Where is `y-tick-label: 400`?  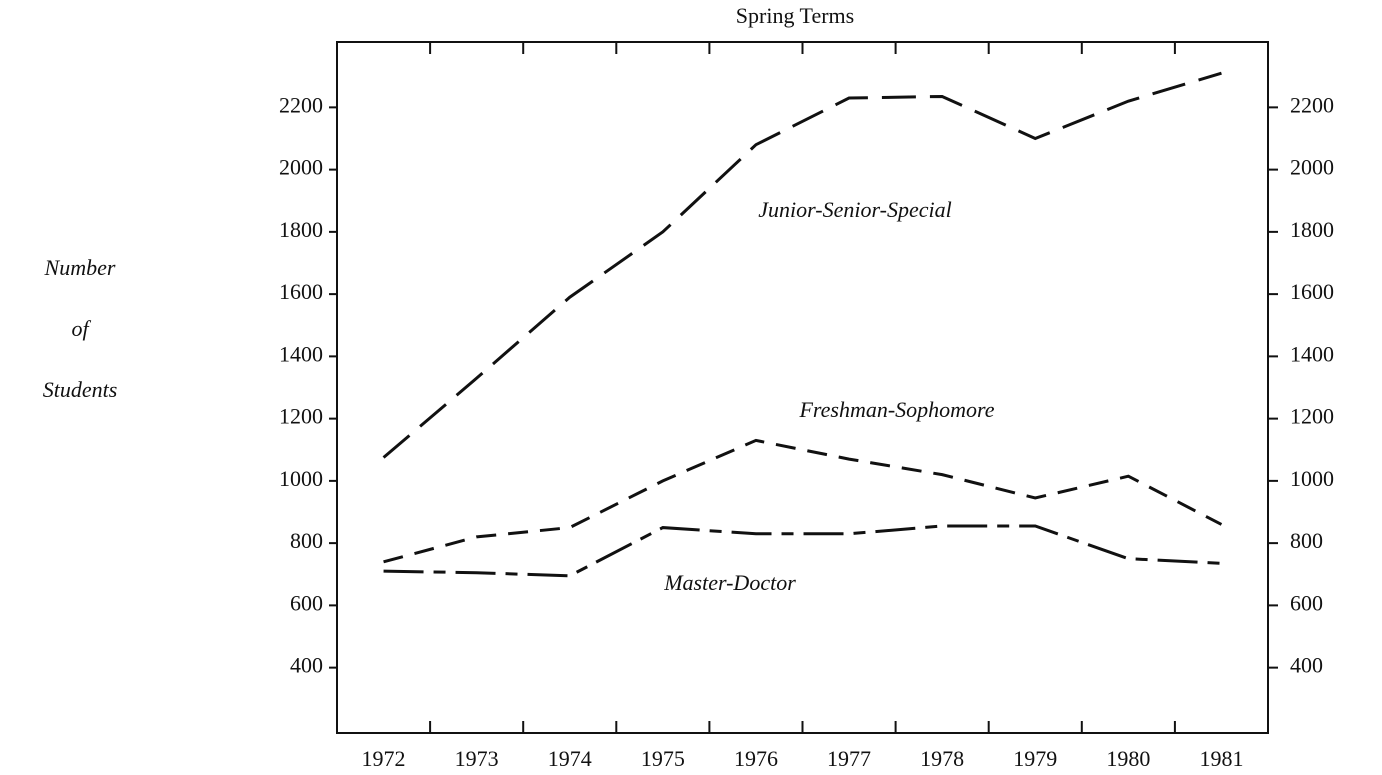
y-tick-label: 400 is located at coordinates (306, 665).